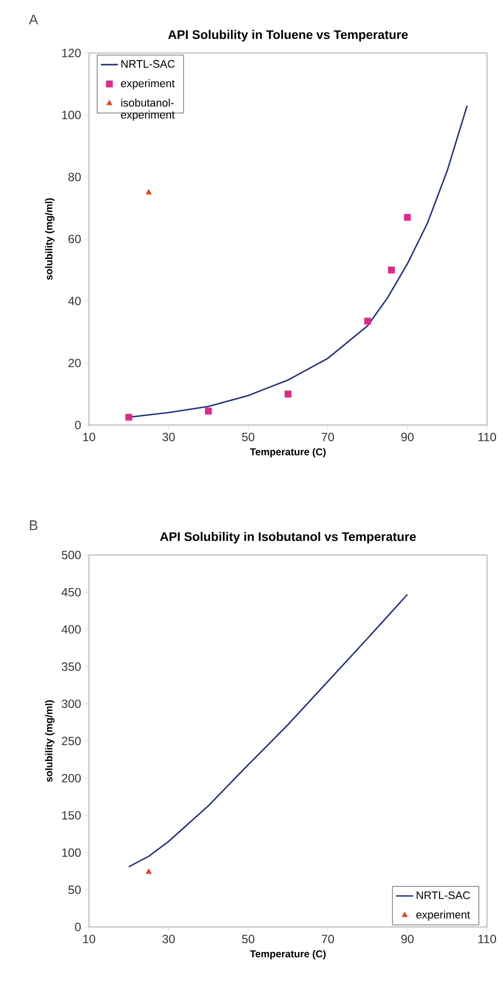  Describe the element at coordinates (33, 19) in the screenshot. I see `text: A` at that location.